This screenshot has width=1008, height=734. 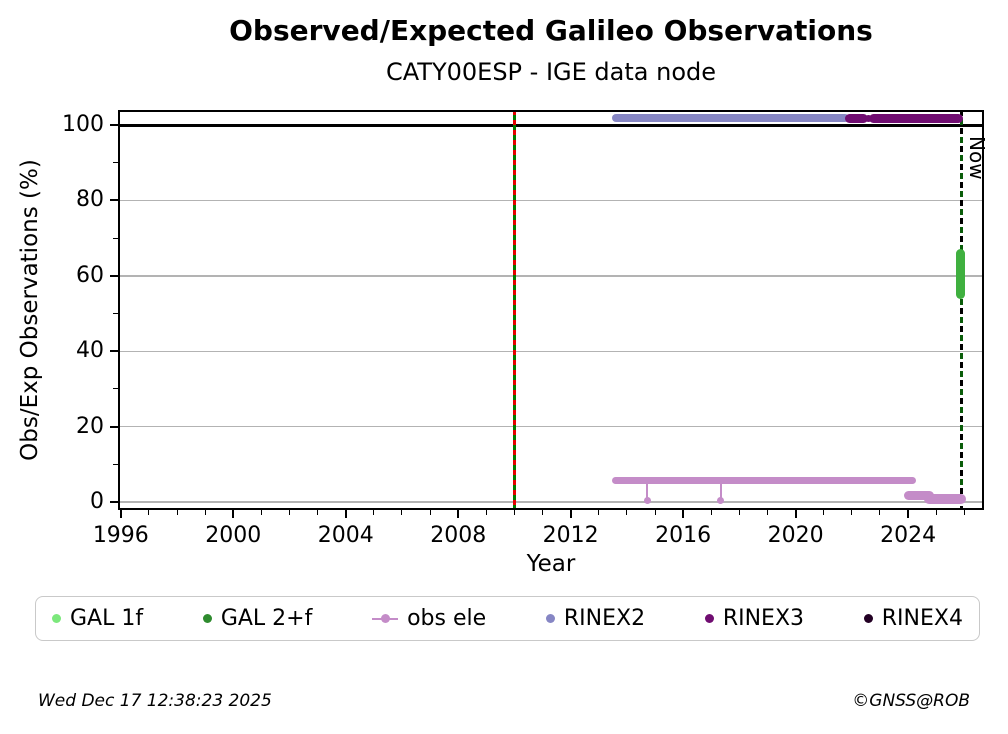 What do you see at coordinates (824, 512) in the screenshot?
I see `x-minor-tick-2021` at bounding box center [824, 512].